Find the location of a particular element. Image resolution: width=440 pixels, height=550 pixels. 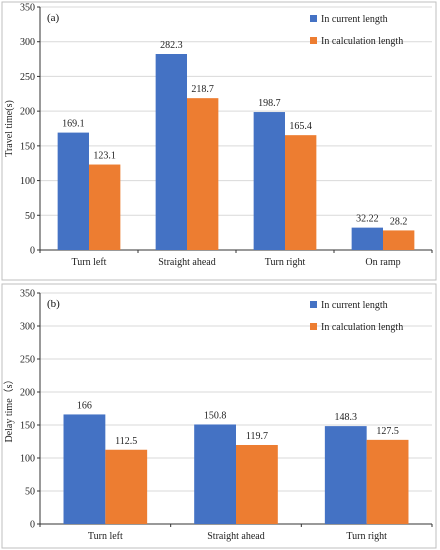

panel-label: (a) is located at coordinates (53, 18).